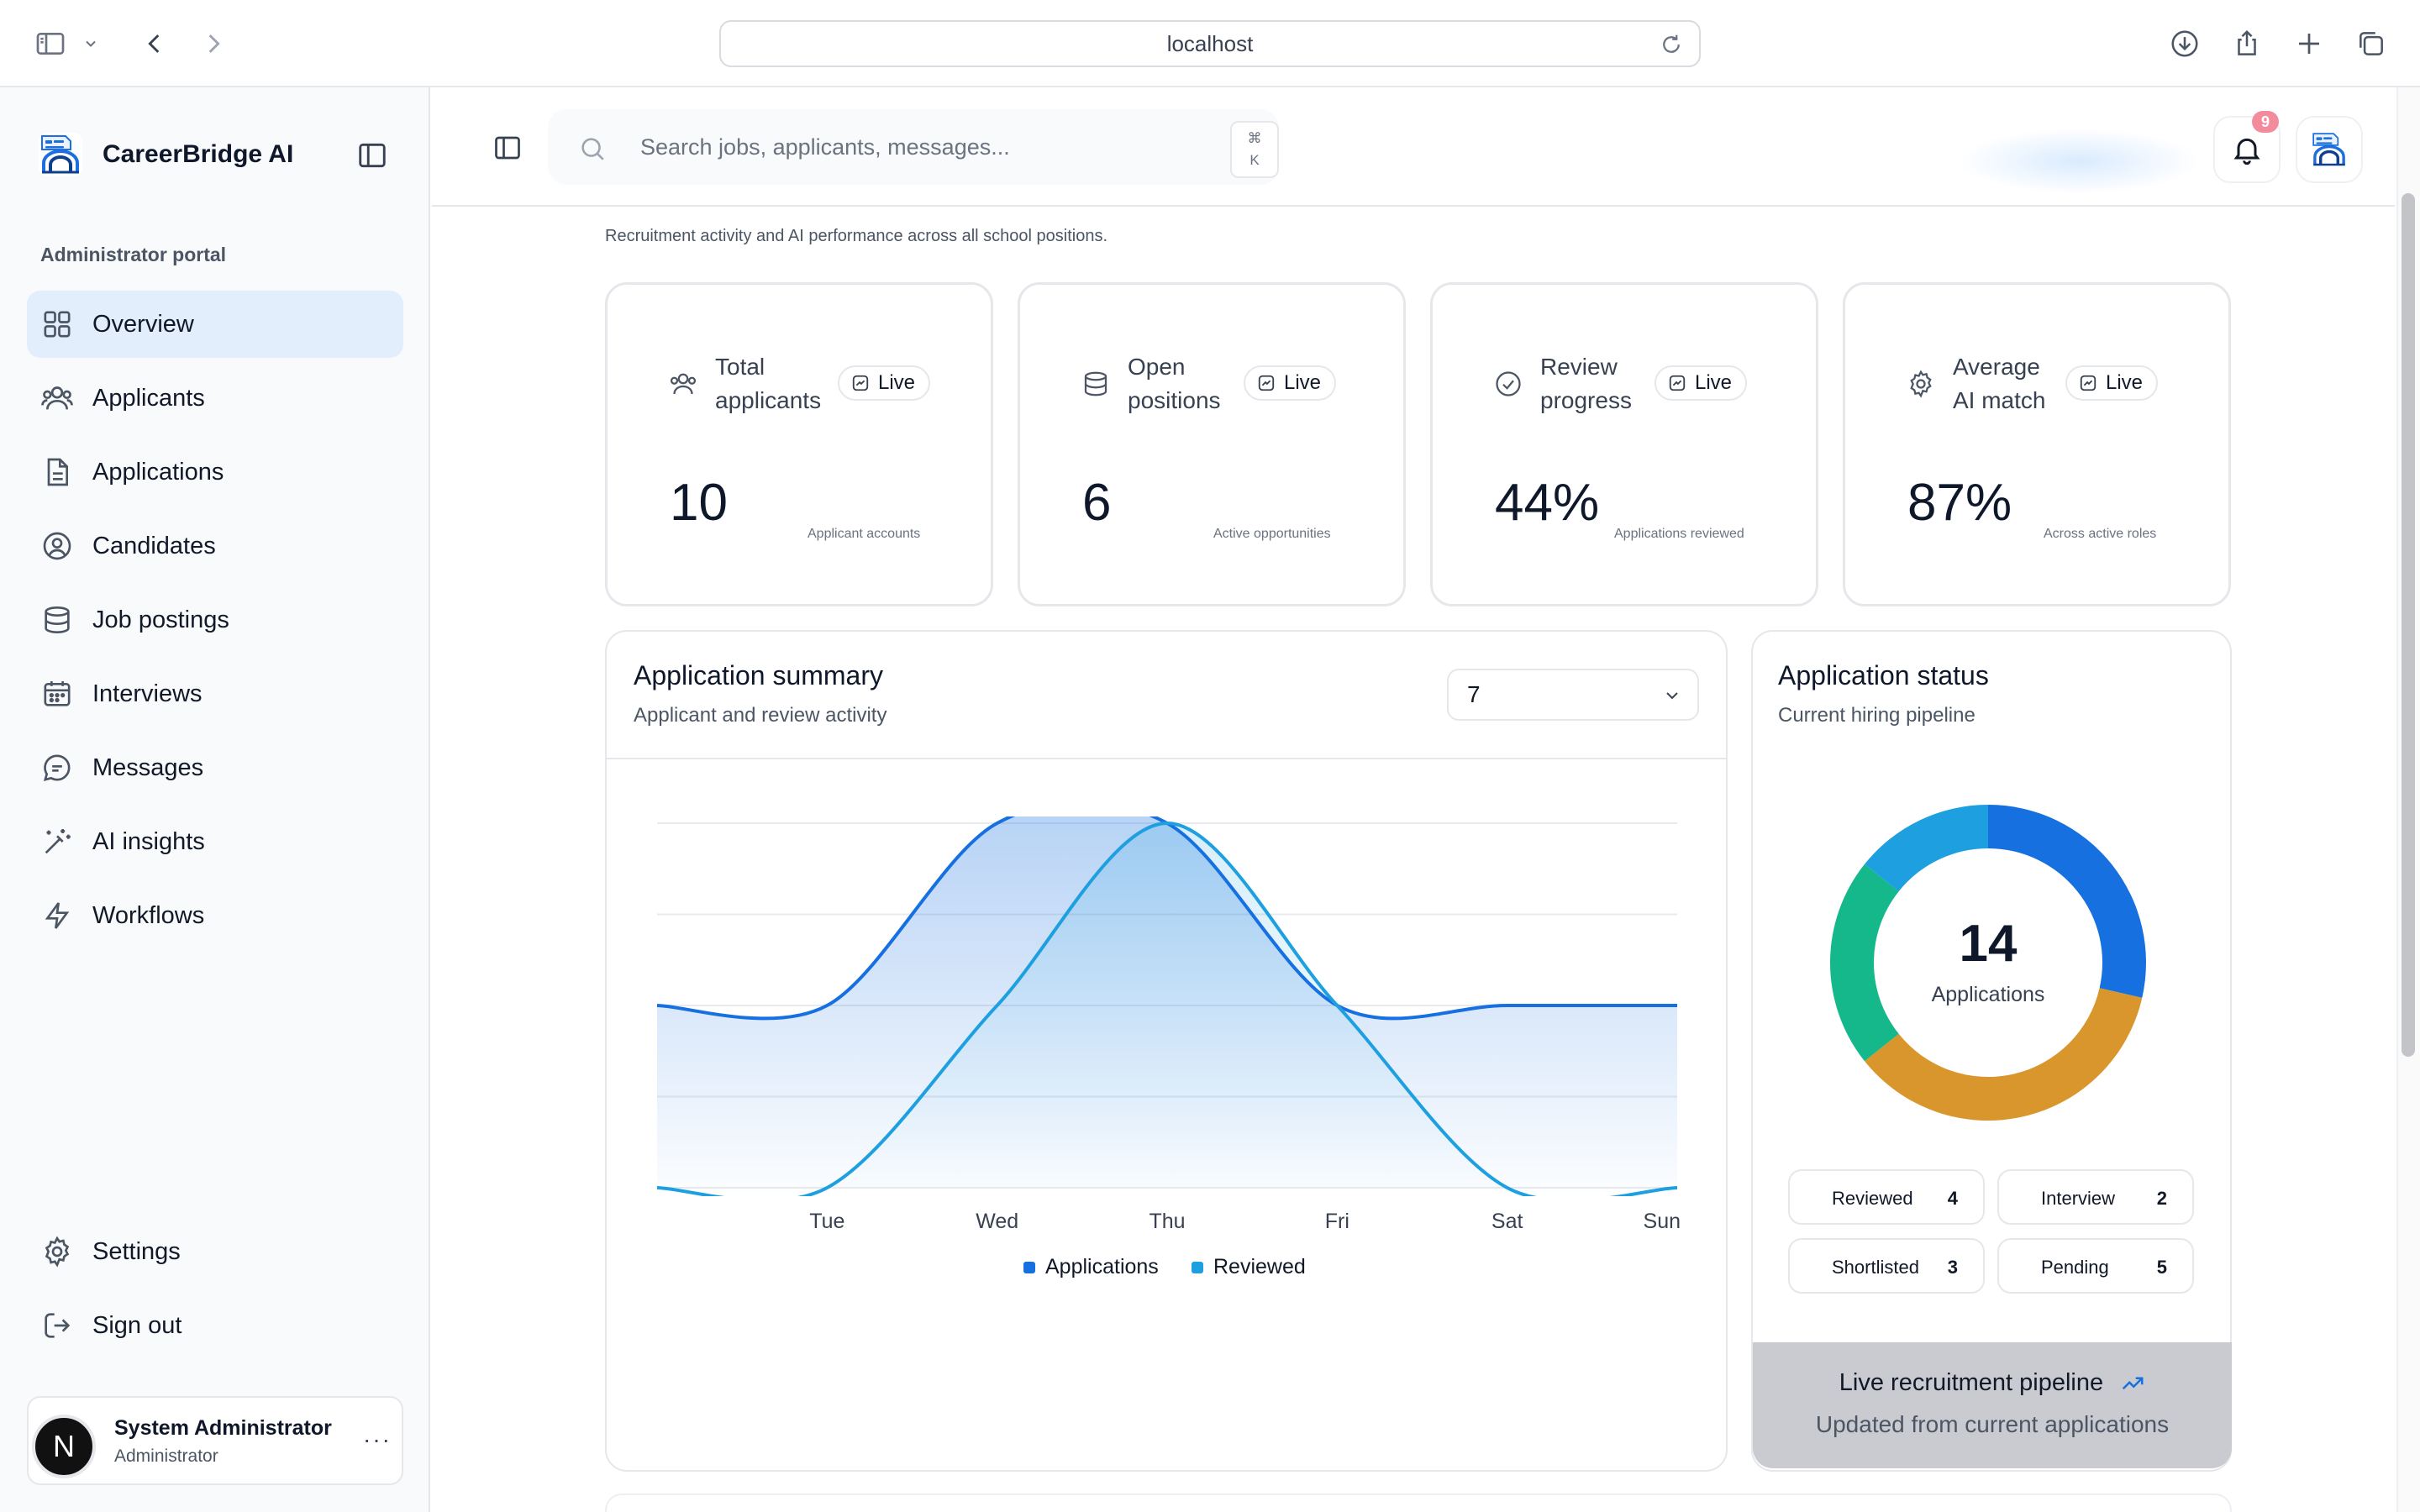 This screenshot has height=1512, width=2420. What do you see at coordinates (892, 147) in the screenshot?
I see `search-input` at bounding box center [892, 147].